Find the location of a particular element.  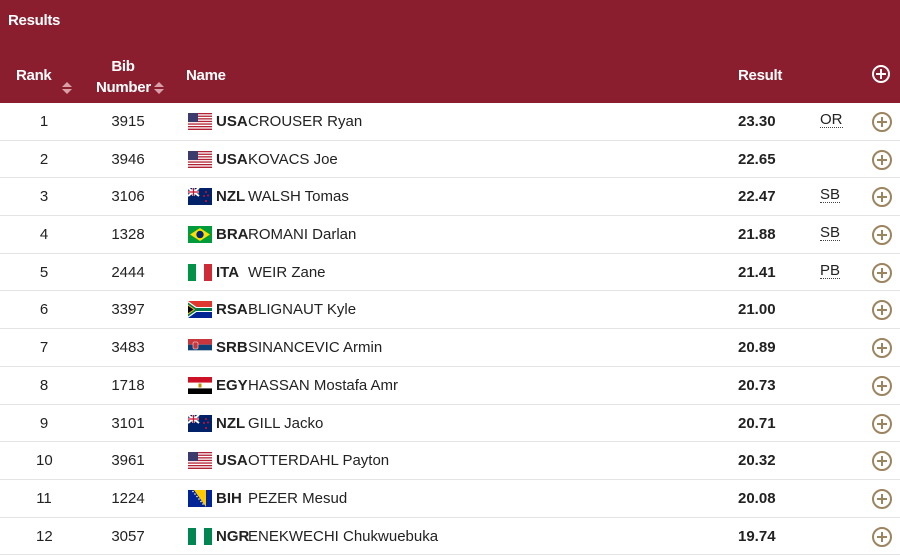

athlete-name: SINANCEVIC Armin is located at coordinates (315, 348).